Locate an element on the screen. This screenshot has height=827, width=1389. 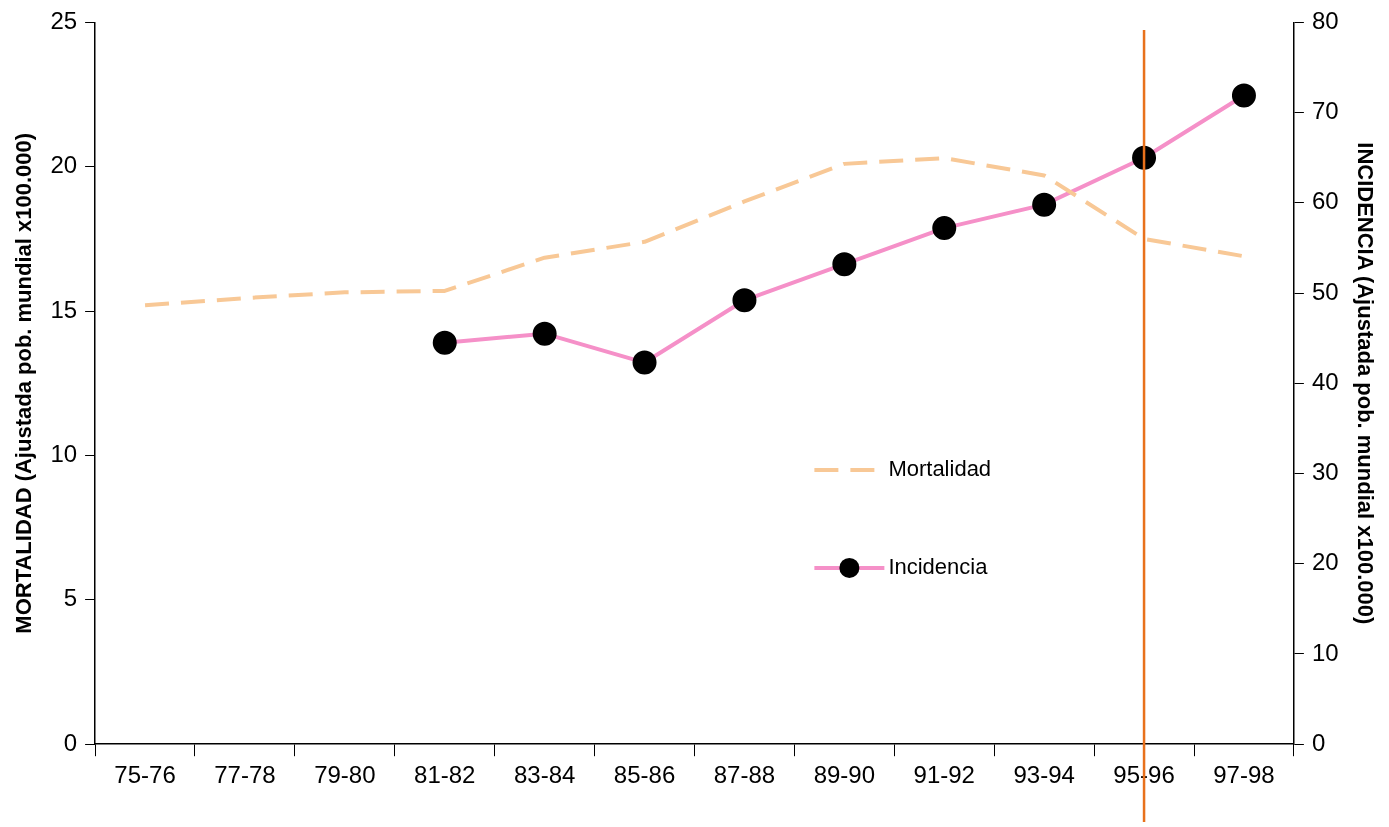
legend-label: Incidencia is located at coordinates (938, 566).